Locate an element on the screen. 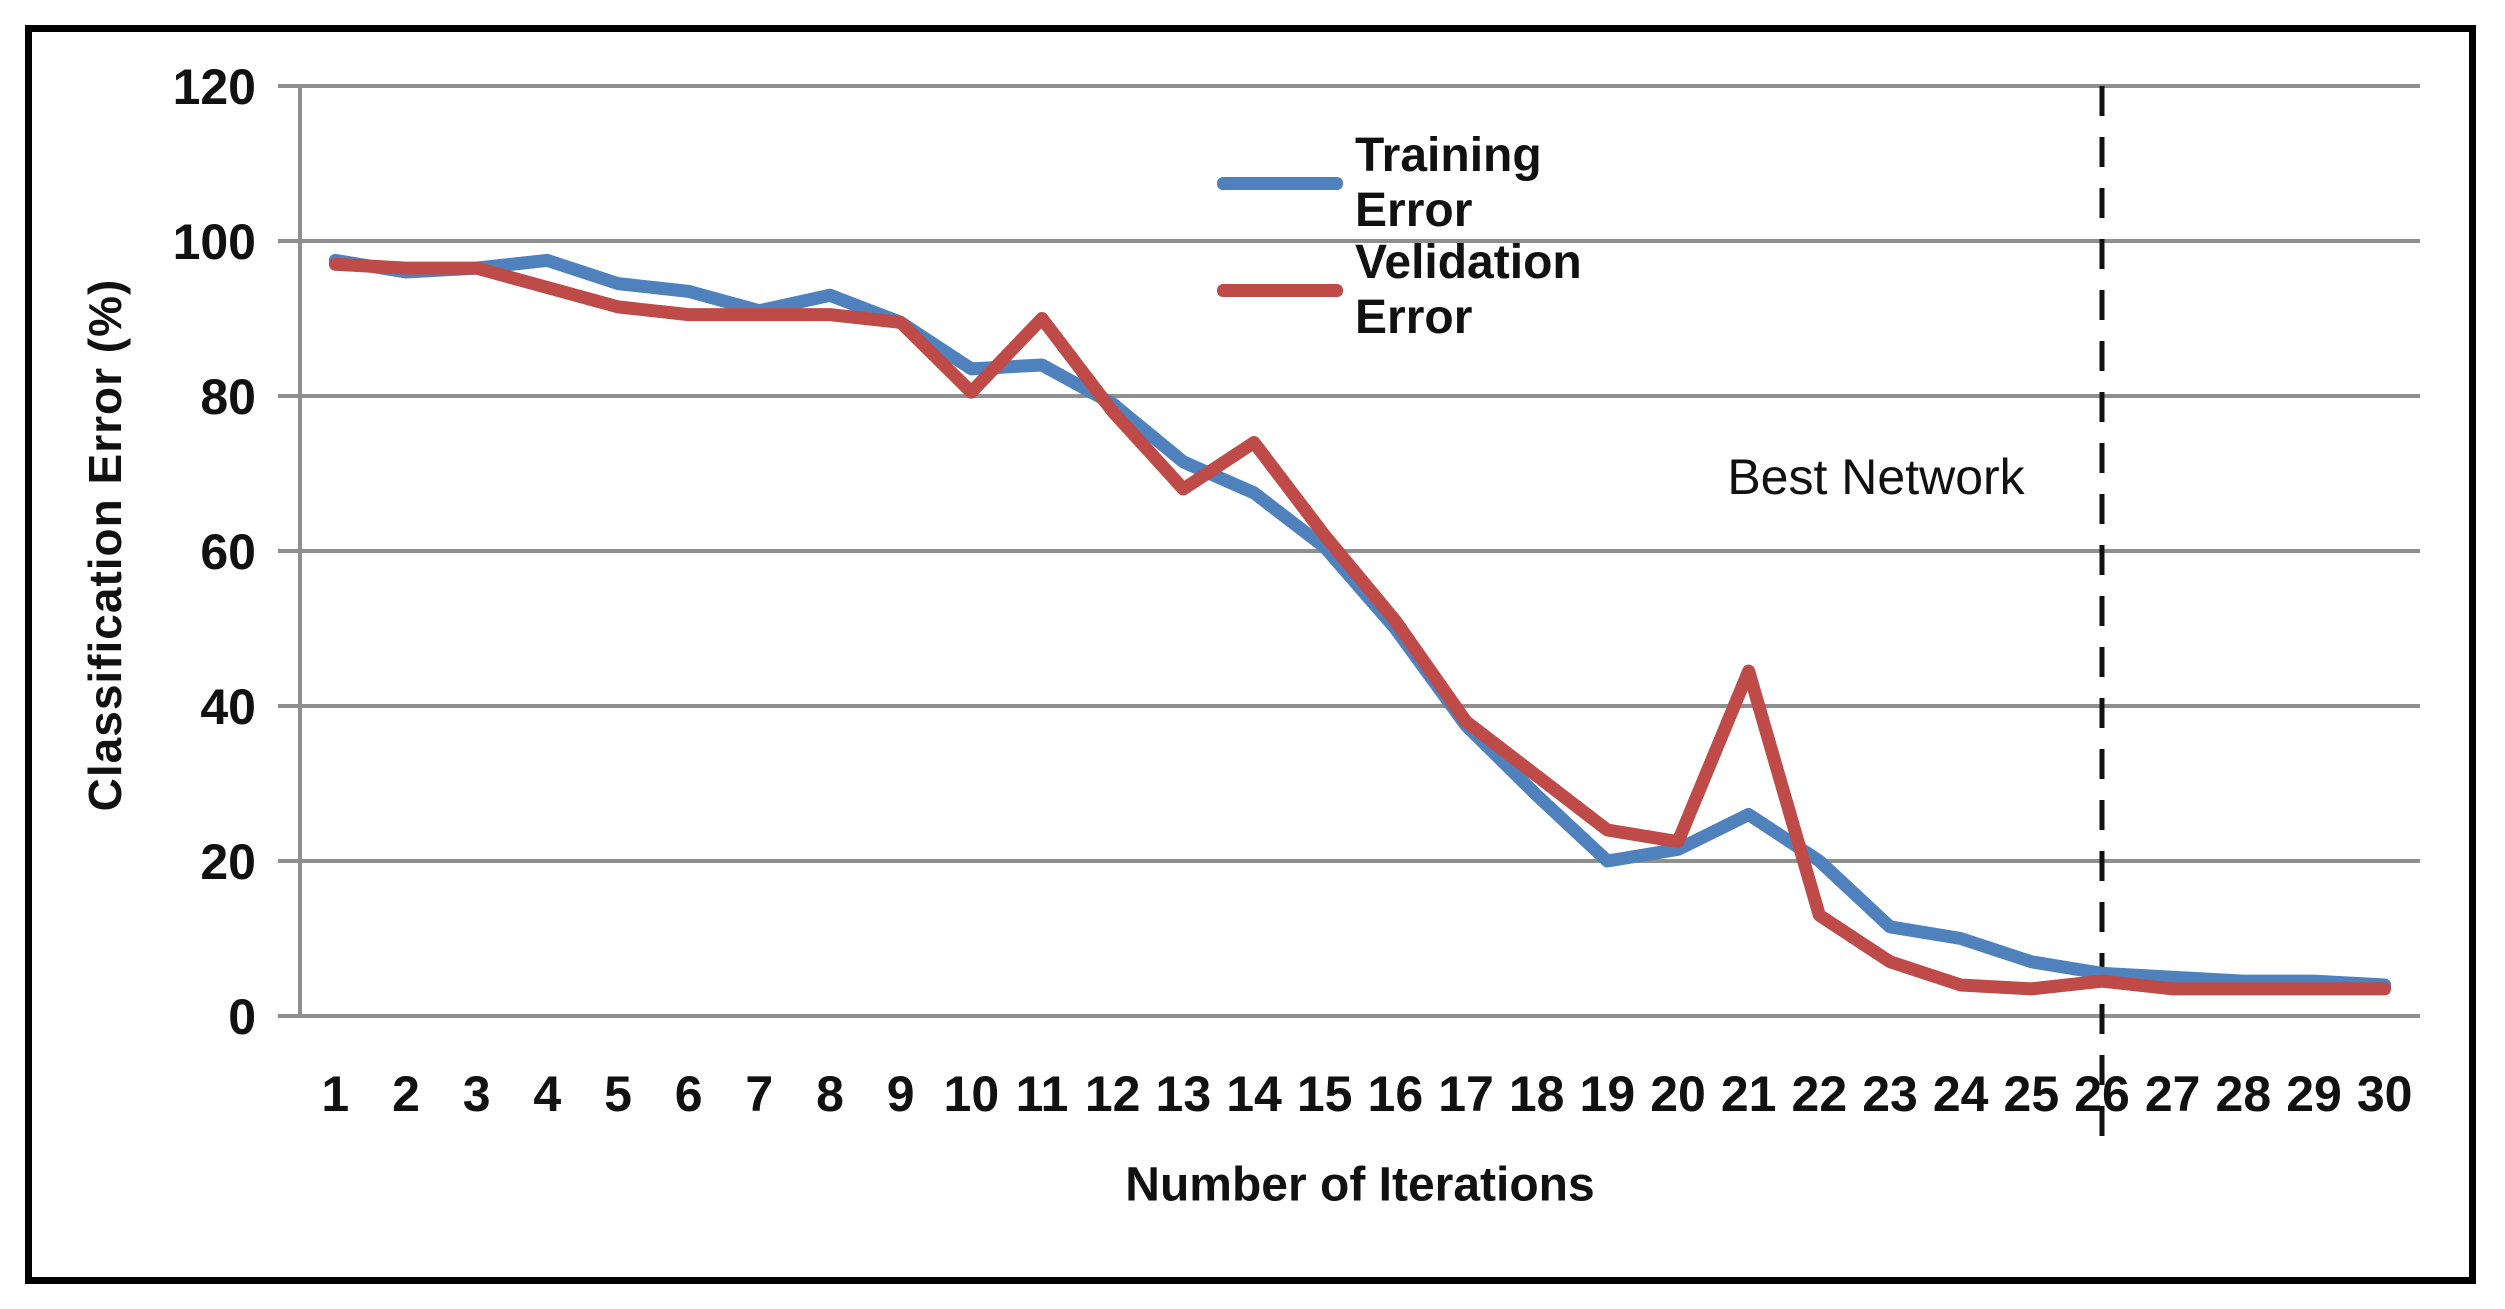  x-tick-label: 3 is located at coordinates (477, 1094).